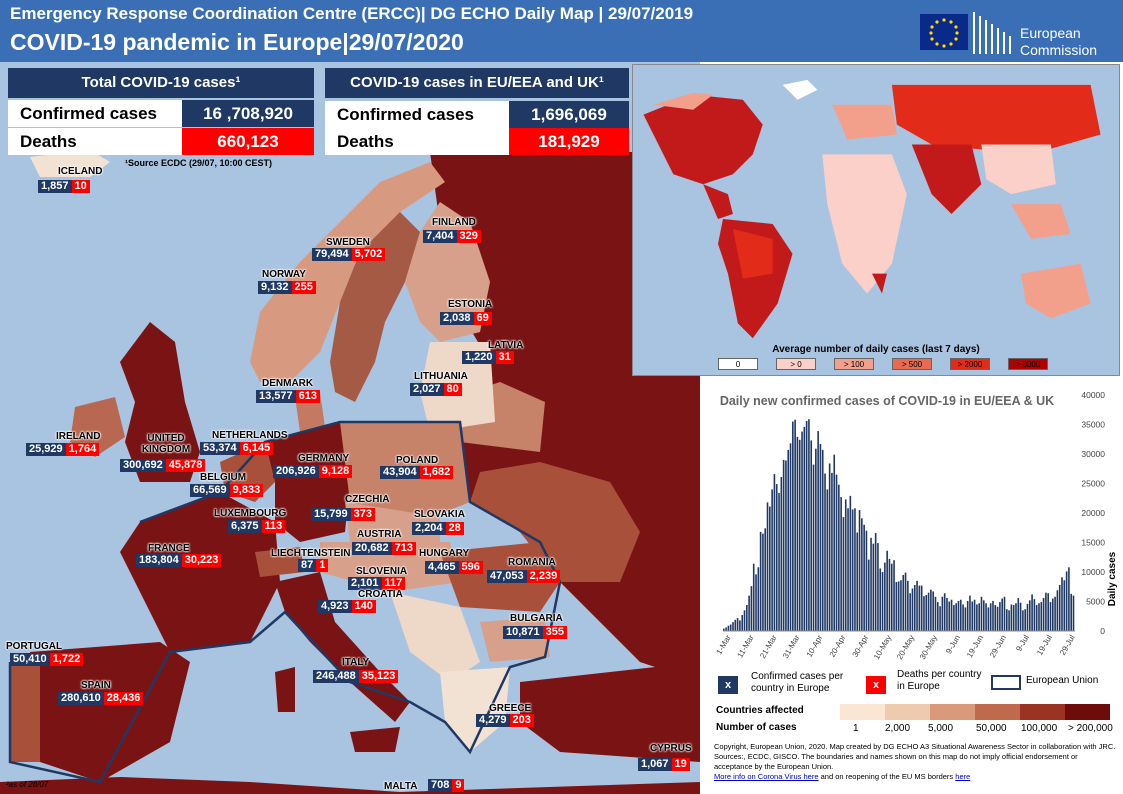 This screenshot has width=1123, height=794. Describe the element at coordinates (882, 648) in the screenshot. I see `x-tick-label: 10-May` at that location.